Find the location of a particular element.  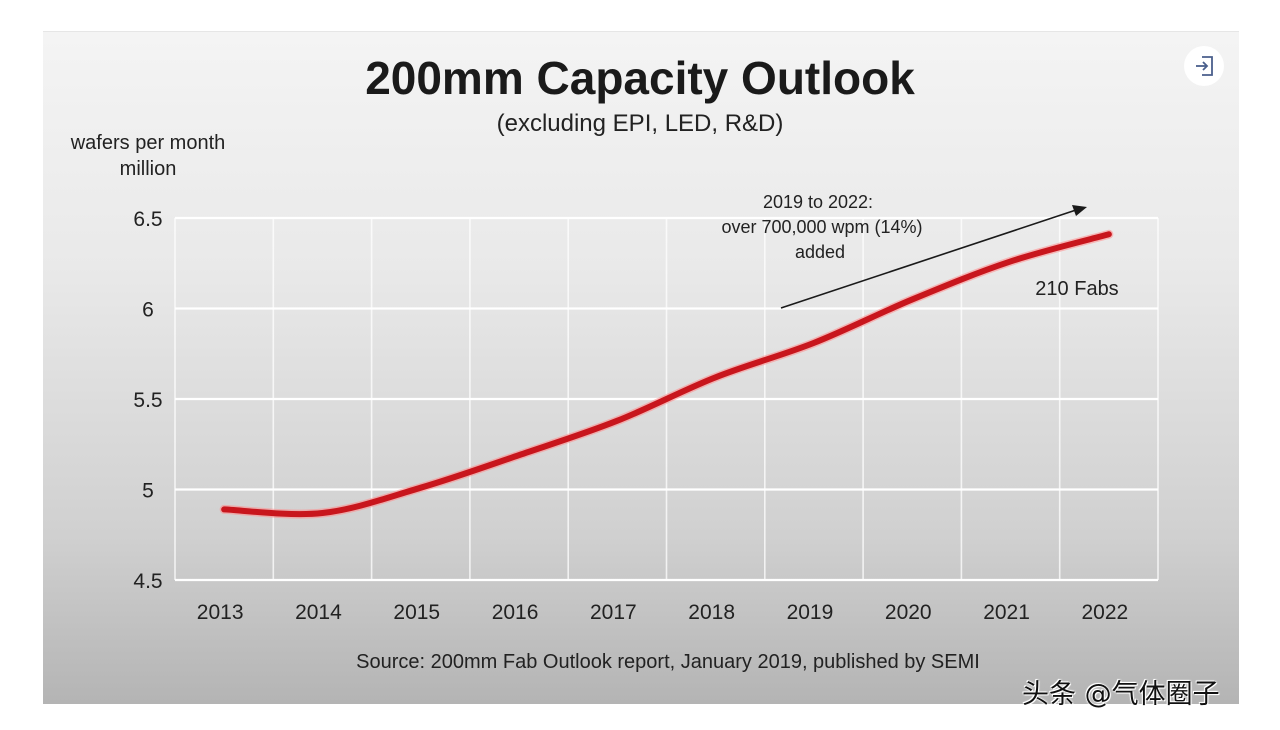

annotation-line1: 2019 to 2022: is located at coordinates (818, 202).